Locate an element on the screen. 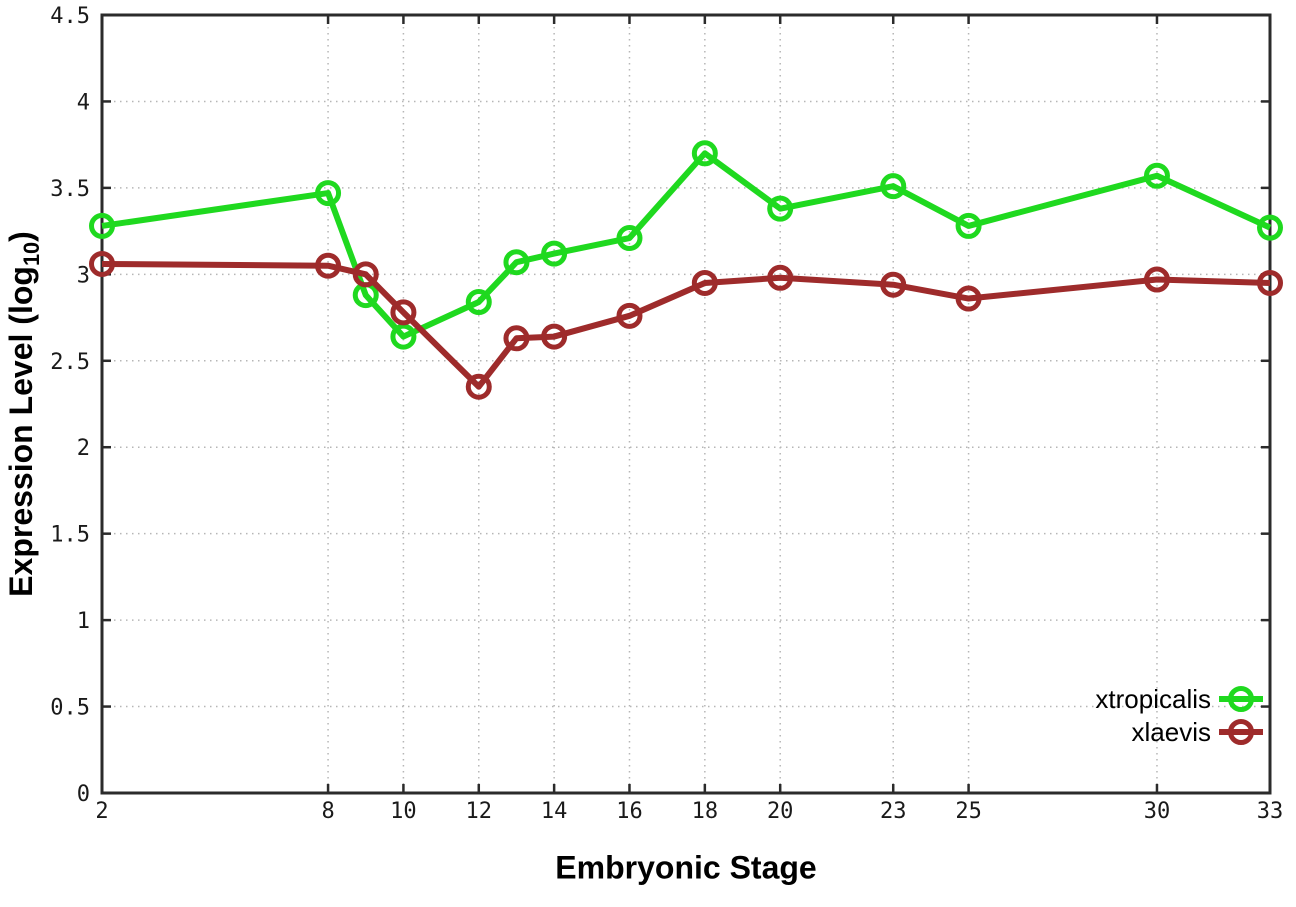 The width and height of the screenshot is (1296, 907). y-axis-title-text: Expression Level (log is located at coordinates (21, 431).